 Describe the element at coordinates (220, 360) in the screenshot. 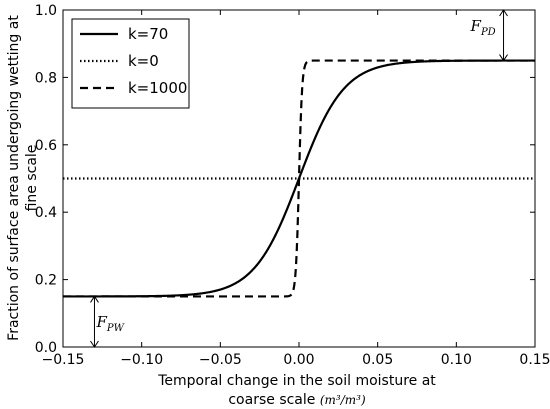

I see `x-tick-label: −0.05` at that location.